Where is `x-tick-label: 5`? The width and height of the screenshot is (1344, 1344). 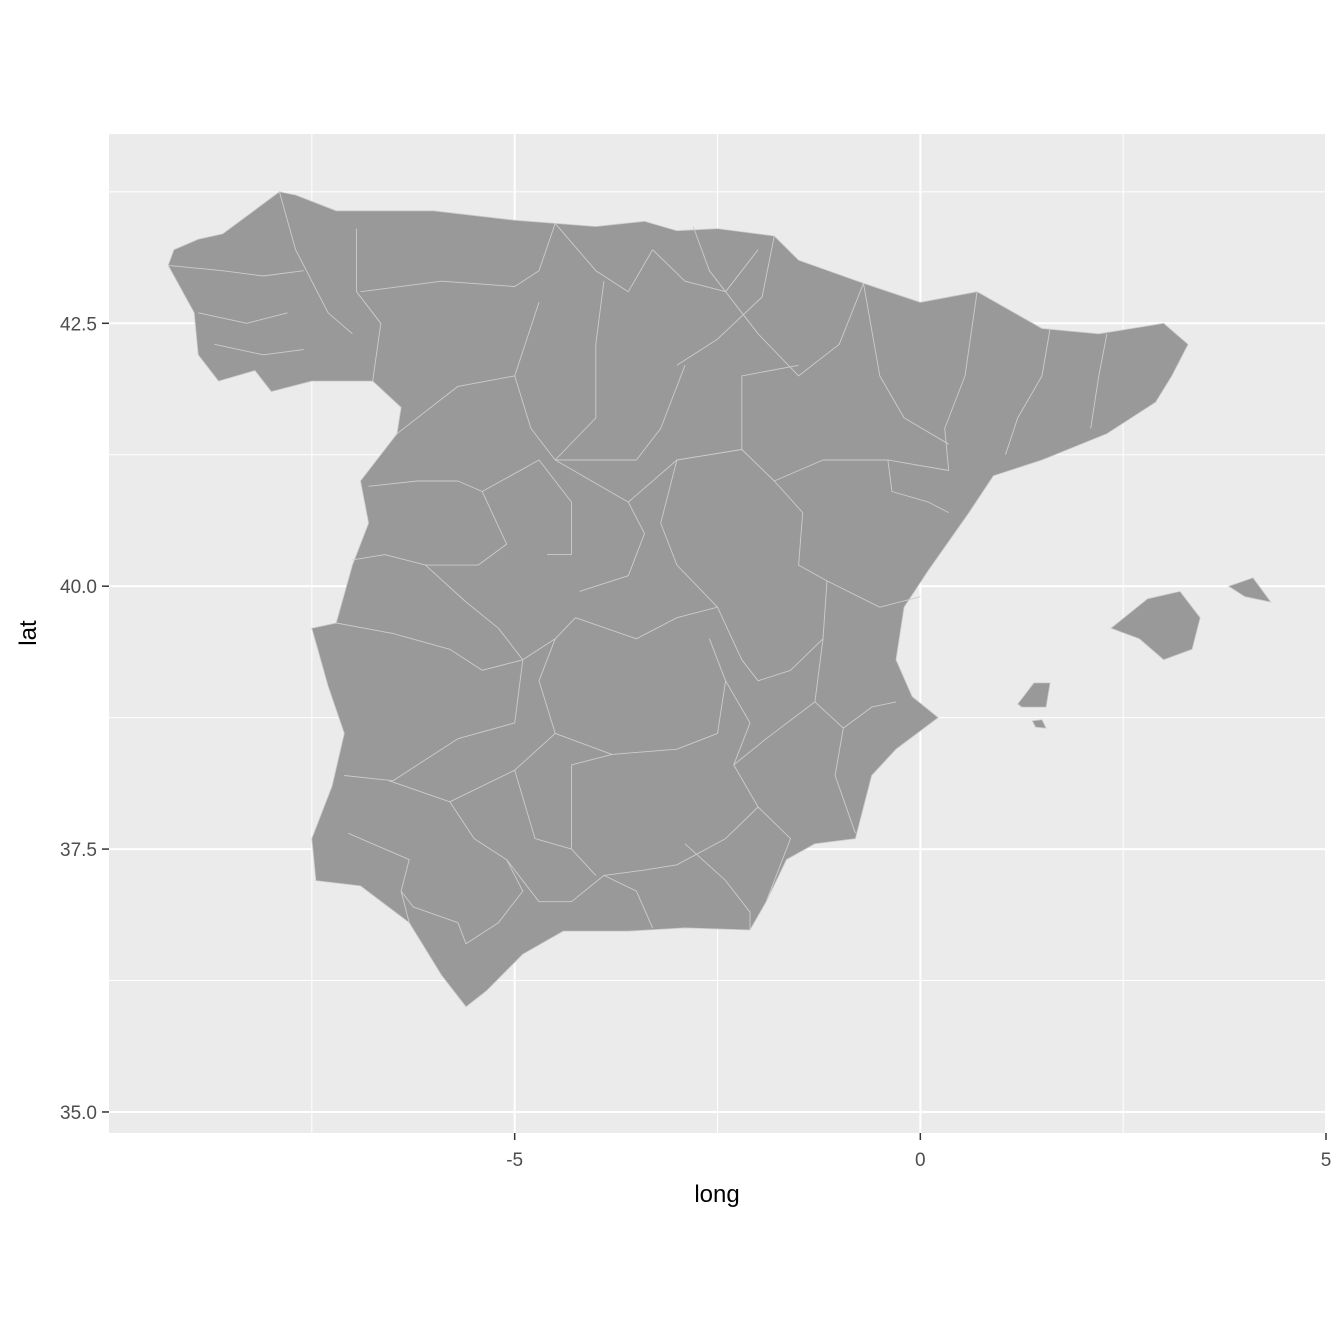
x-tick-label: 5 is located at coordinates (1326, 1160).